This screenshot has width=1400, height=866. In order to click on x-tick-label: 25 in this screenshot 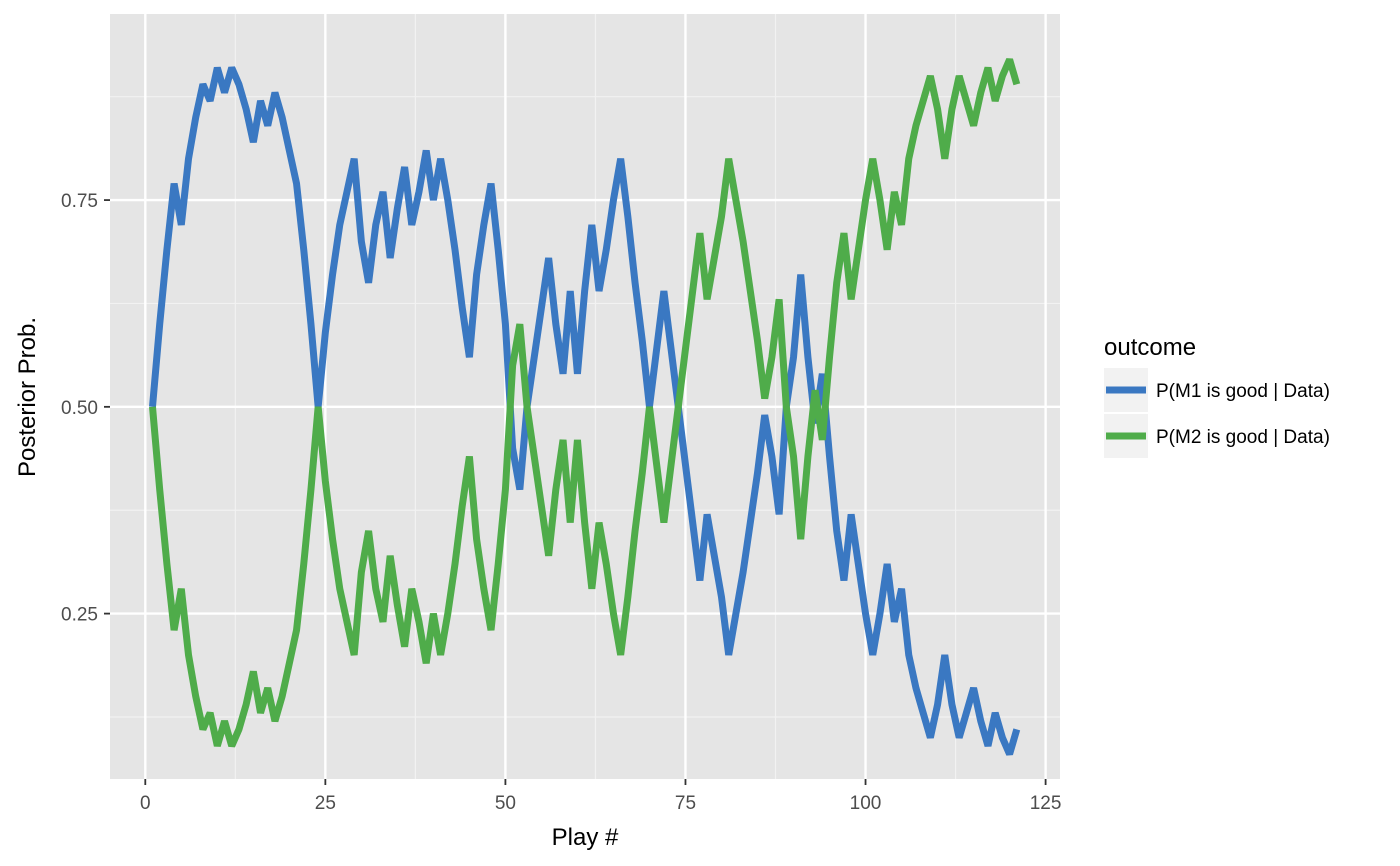, I will do `click(325, 803)`.